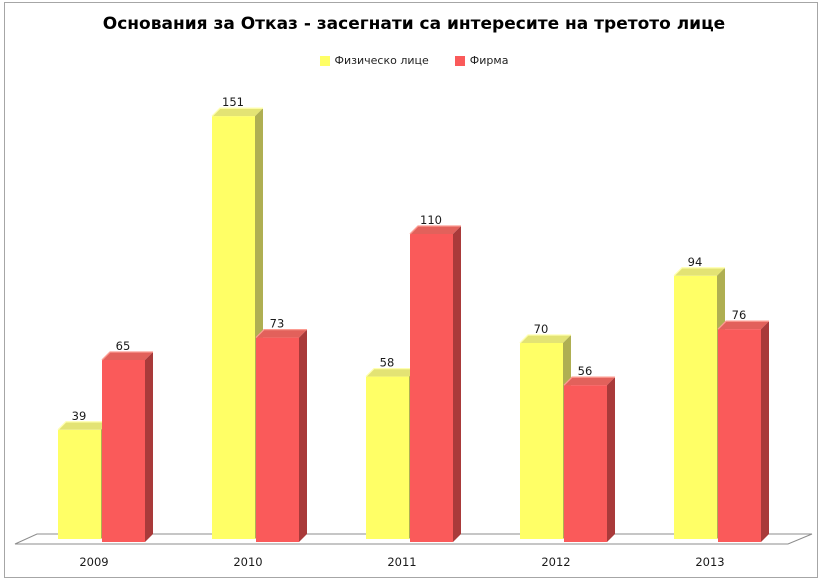 The width and height of the screenshot is (828, 583). I want to click on bar-side-Фирма-2012, so click(611, 459).